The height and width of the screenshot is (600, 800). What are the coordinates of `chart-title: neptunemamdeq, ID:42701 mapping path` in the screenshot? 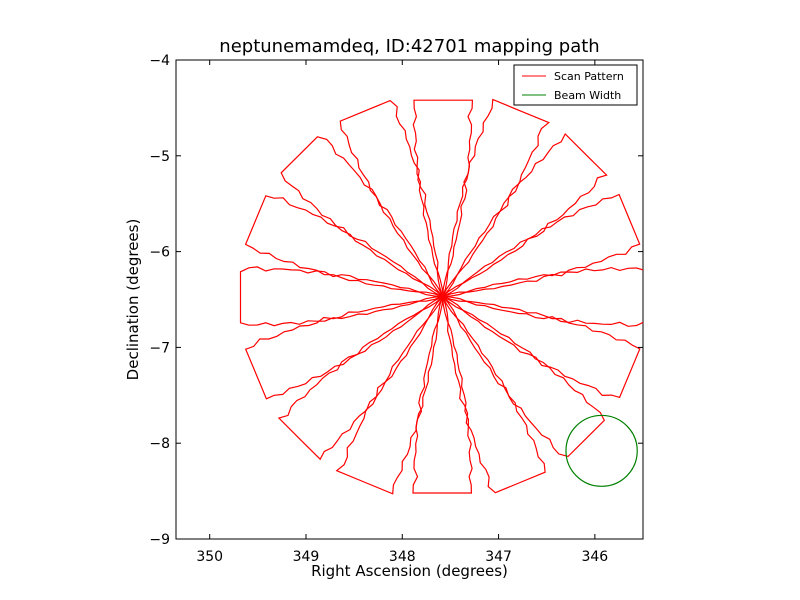 It's located at (409, 46).